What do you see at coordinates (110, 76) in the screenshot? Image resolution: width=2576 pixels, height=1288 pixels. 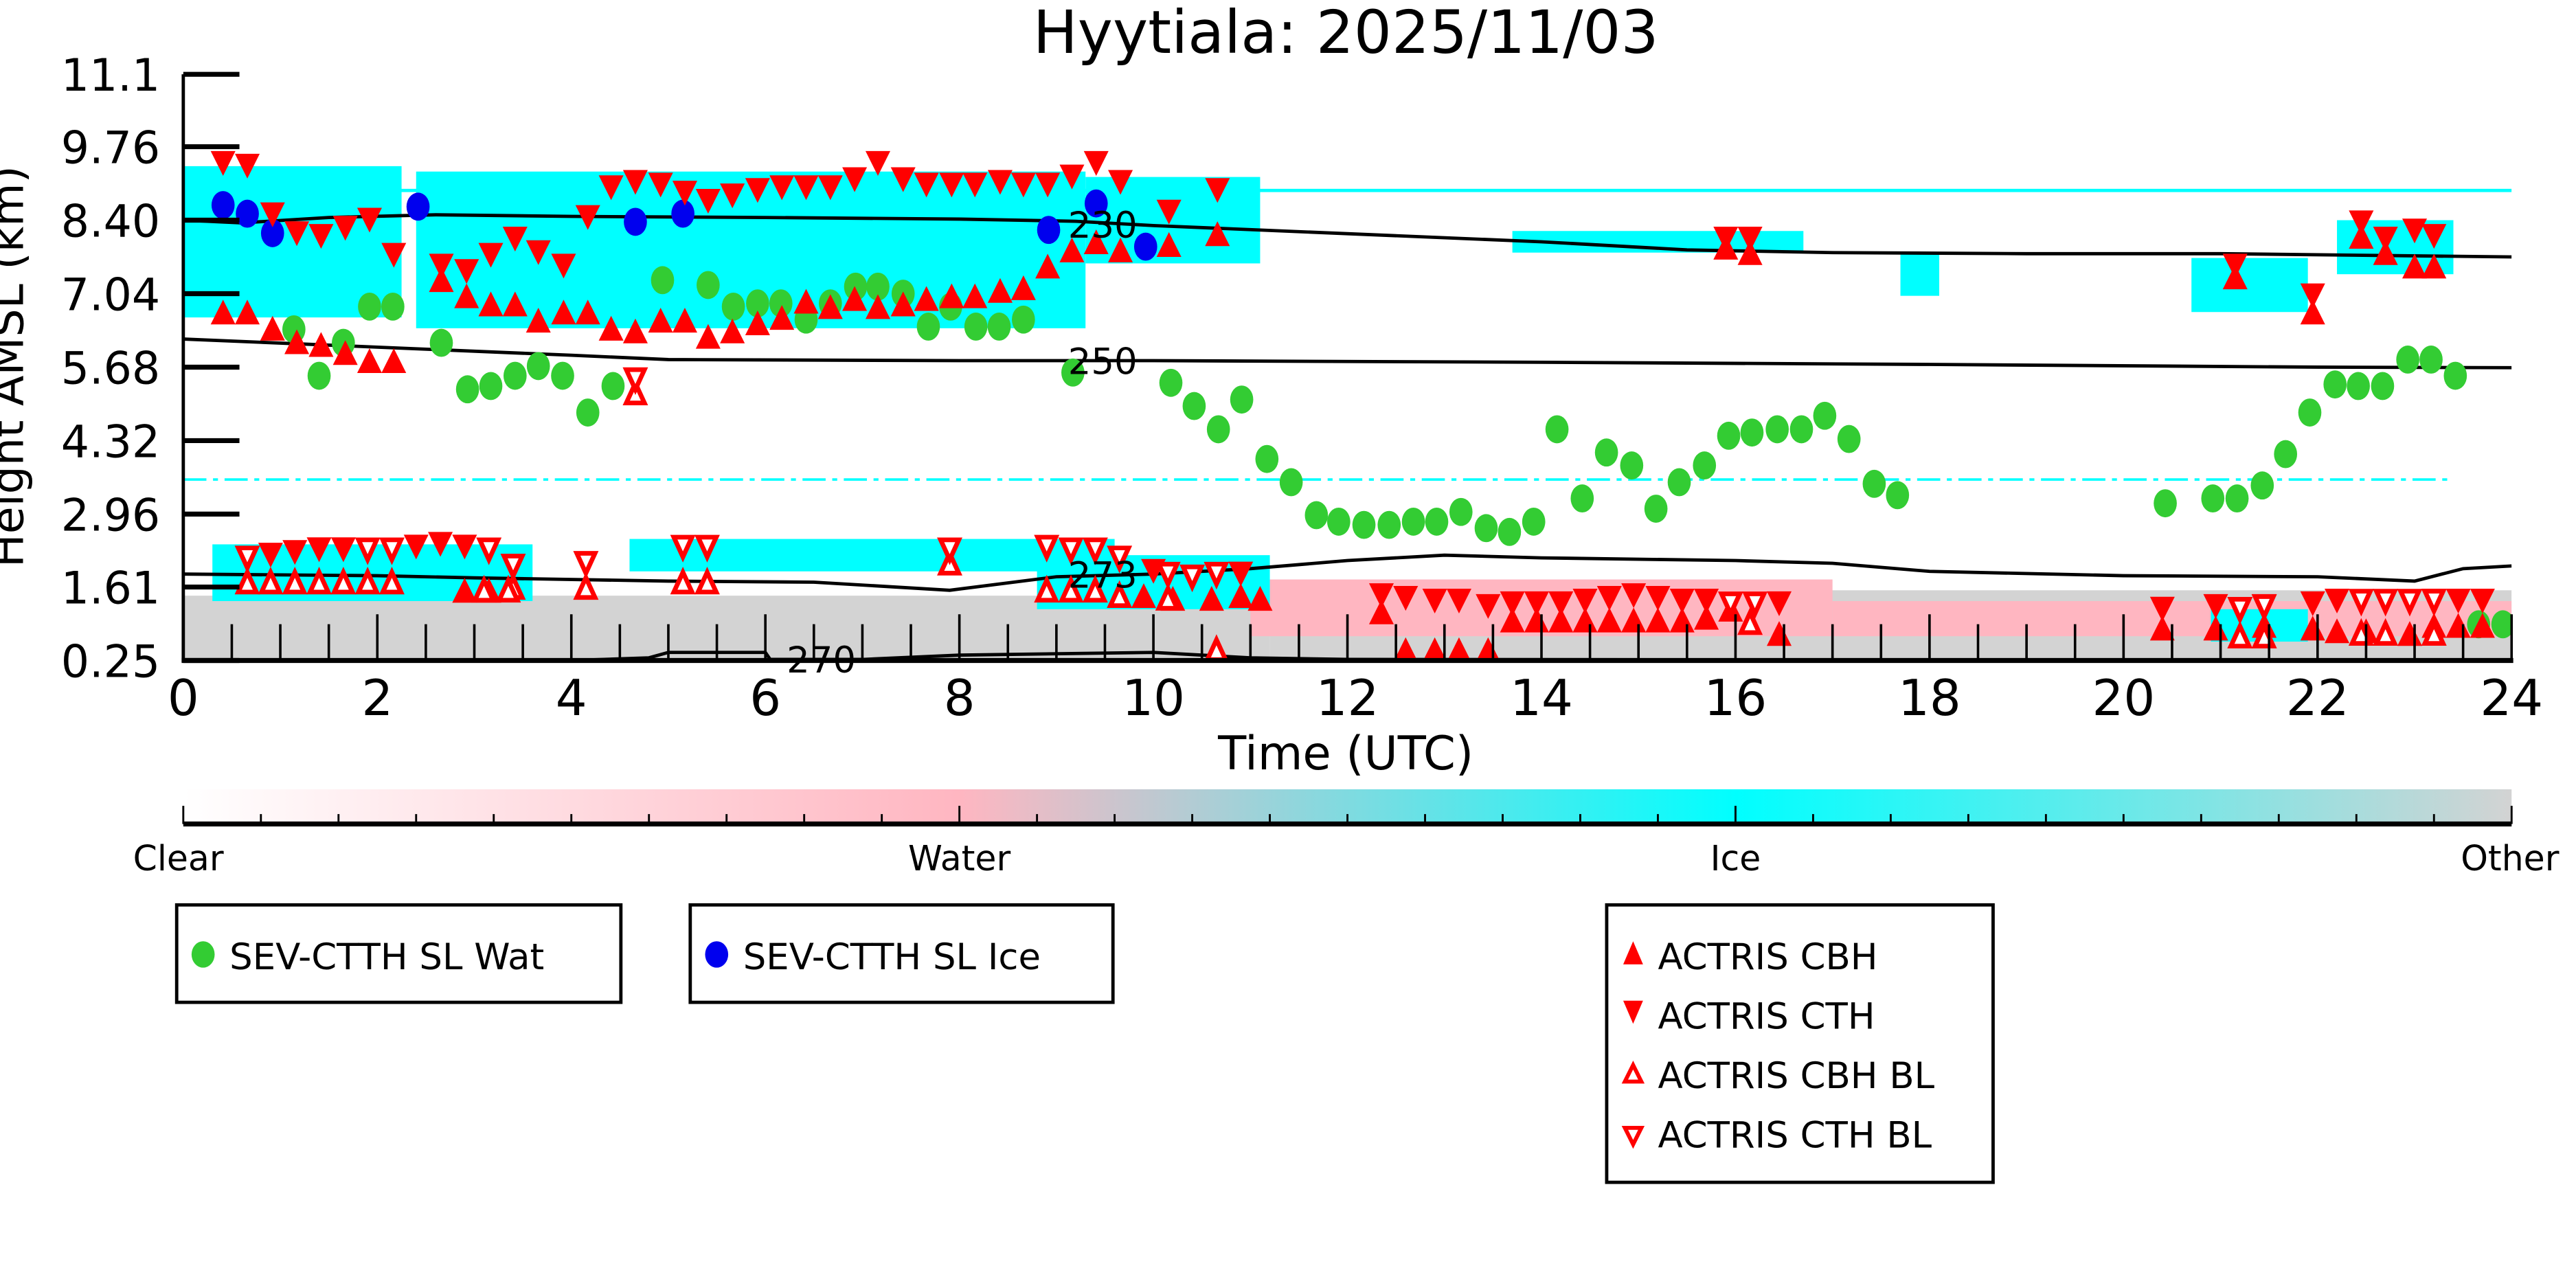 I see `y-tick-label: 11.1` at bounding box center [110, 76].